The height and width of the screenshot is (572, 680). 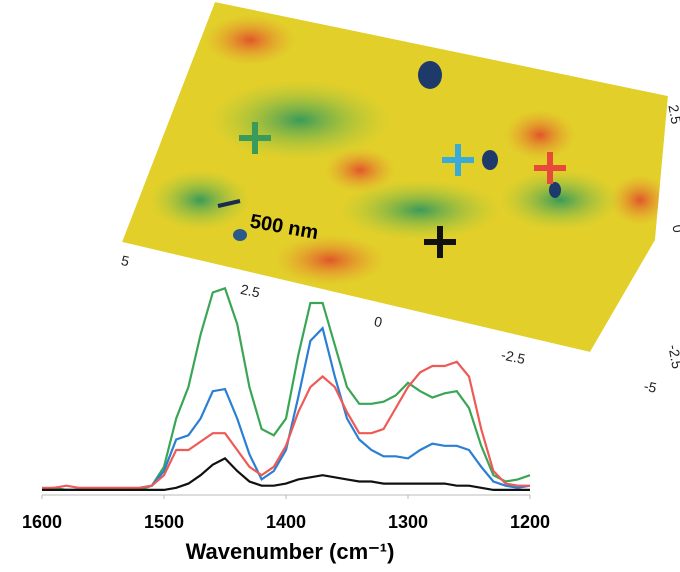 I want to click on x-tick-label: 1500, so click(x=164, y=522).